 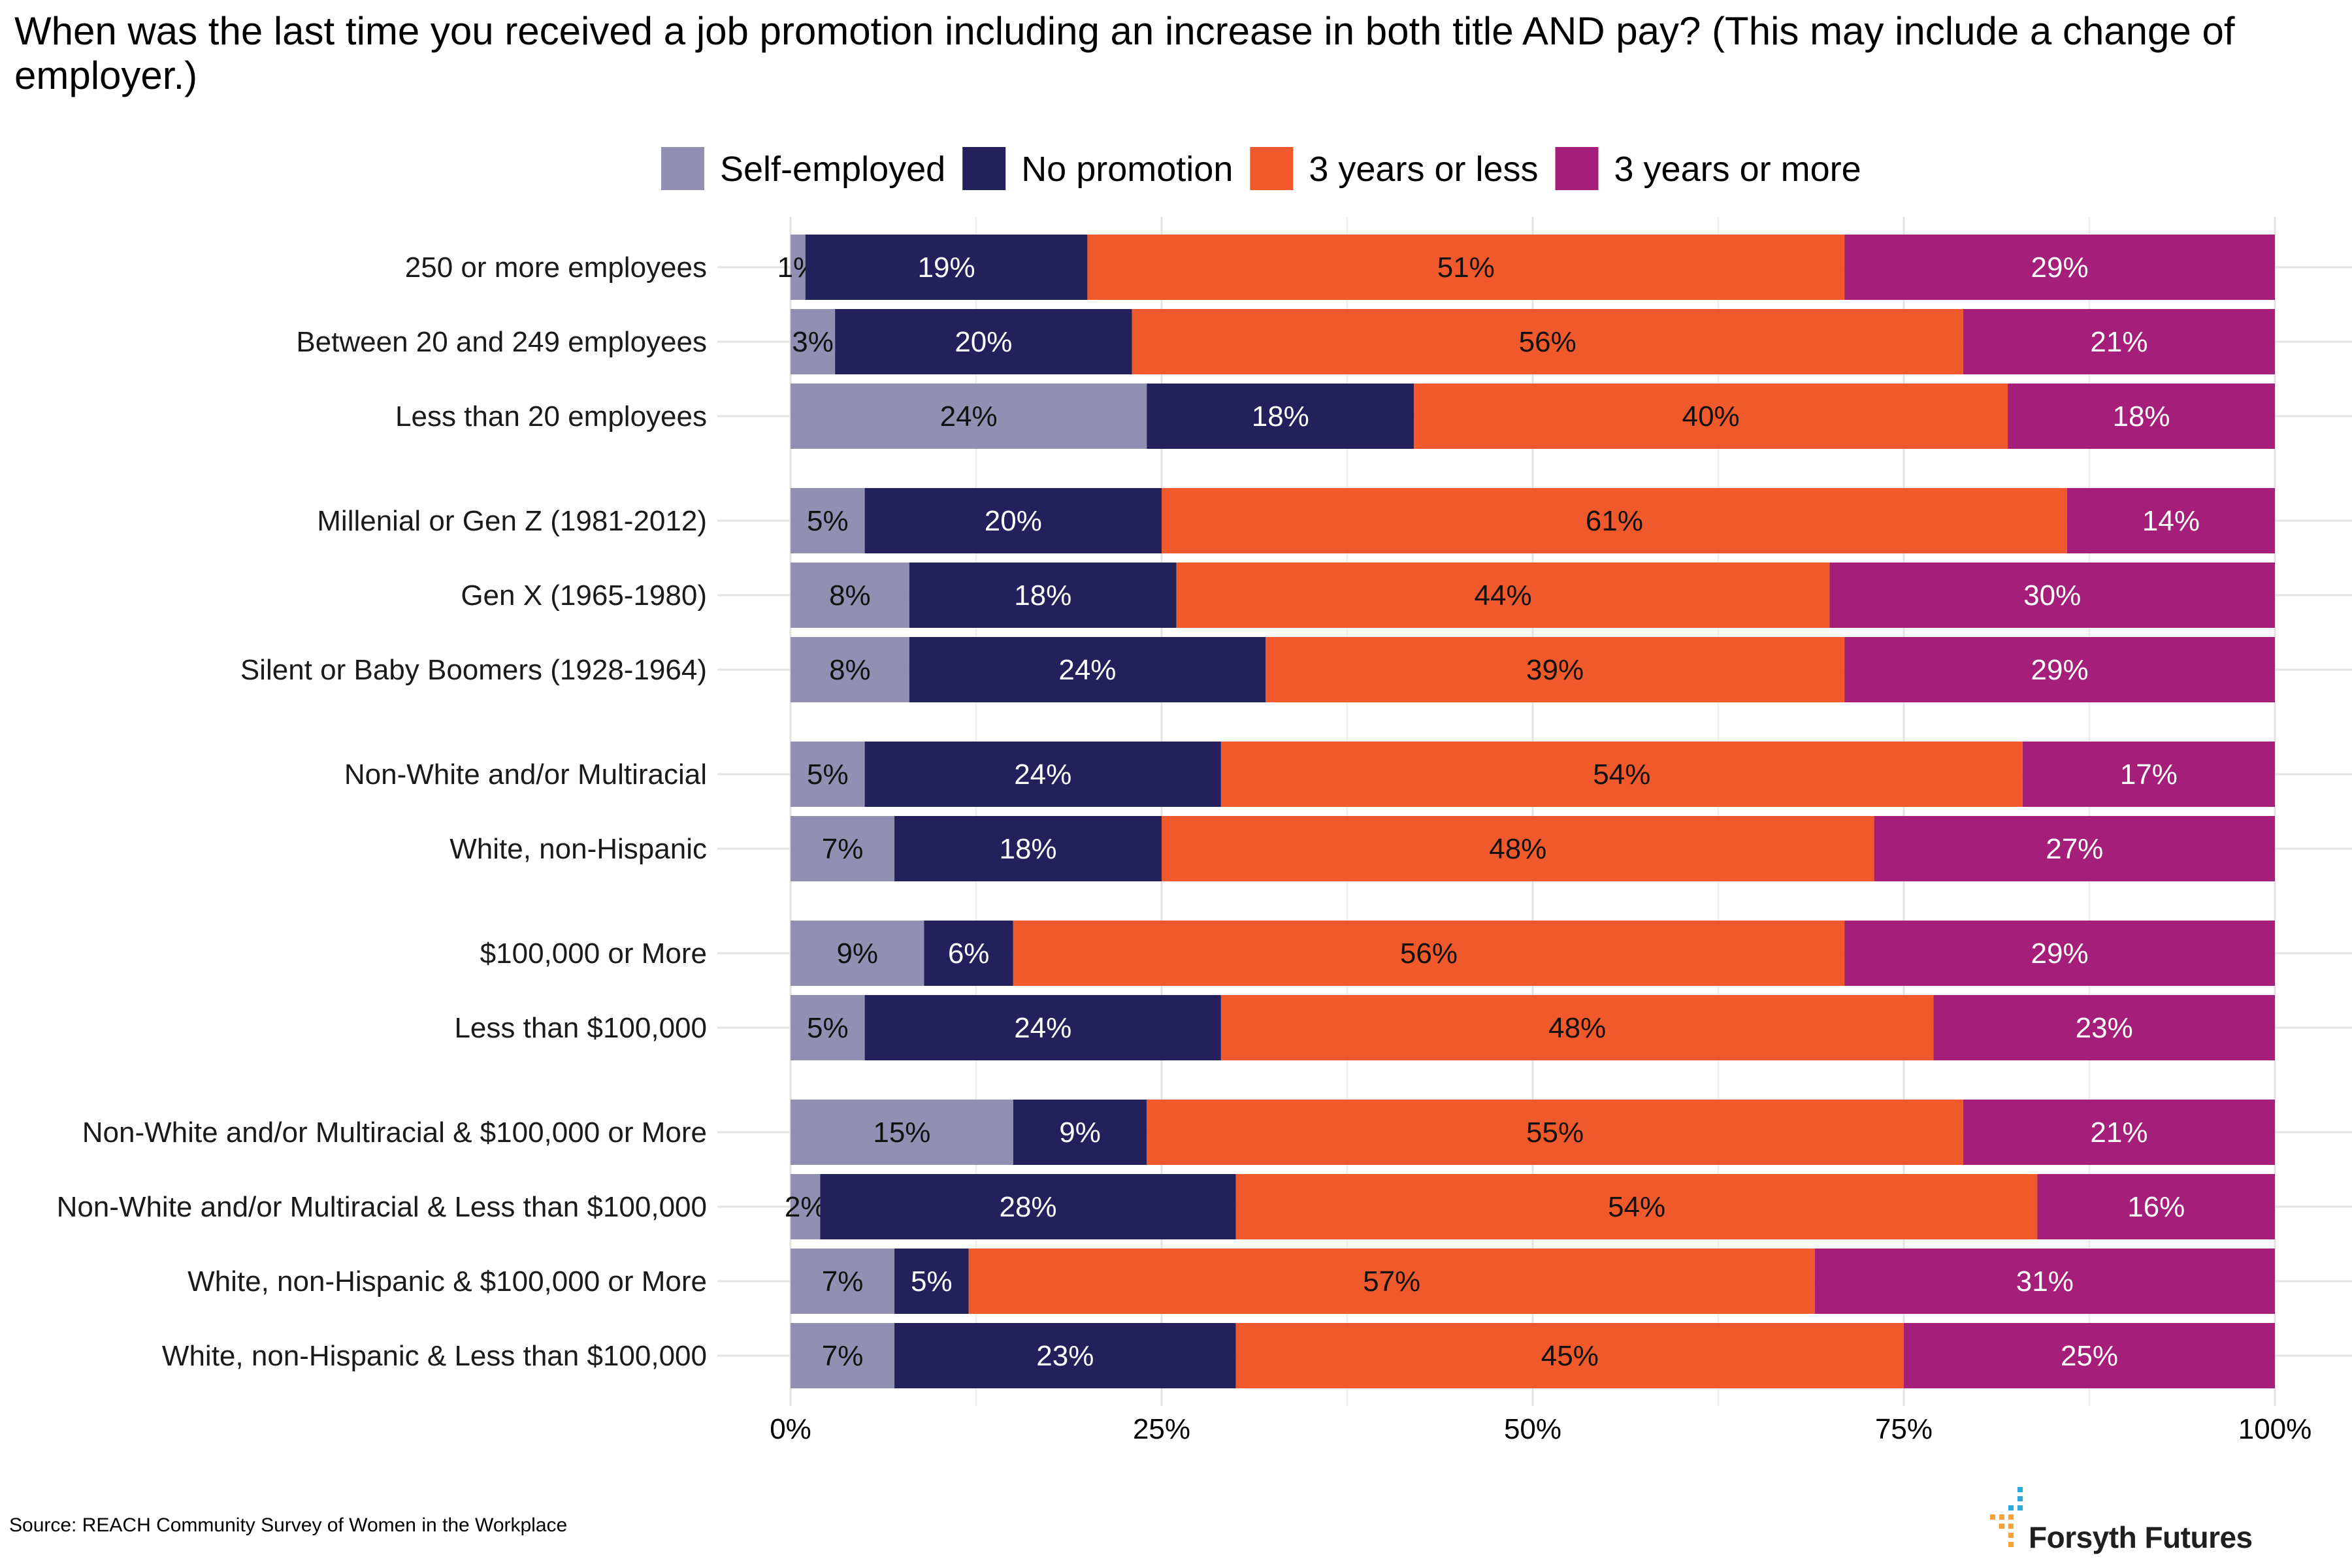 What do you see at coordinates (556, 268) in the screenshot?
I see `category-label: 250 or more employees` at bounding box center [556, 268].